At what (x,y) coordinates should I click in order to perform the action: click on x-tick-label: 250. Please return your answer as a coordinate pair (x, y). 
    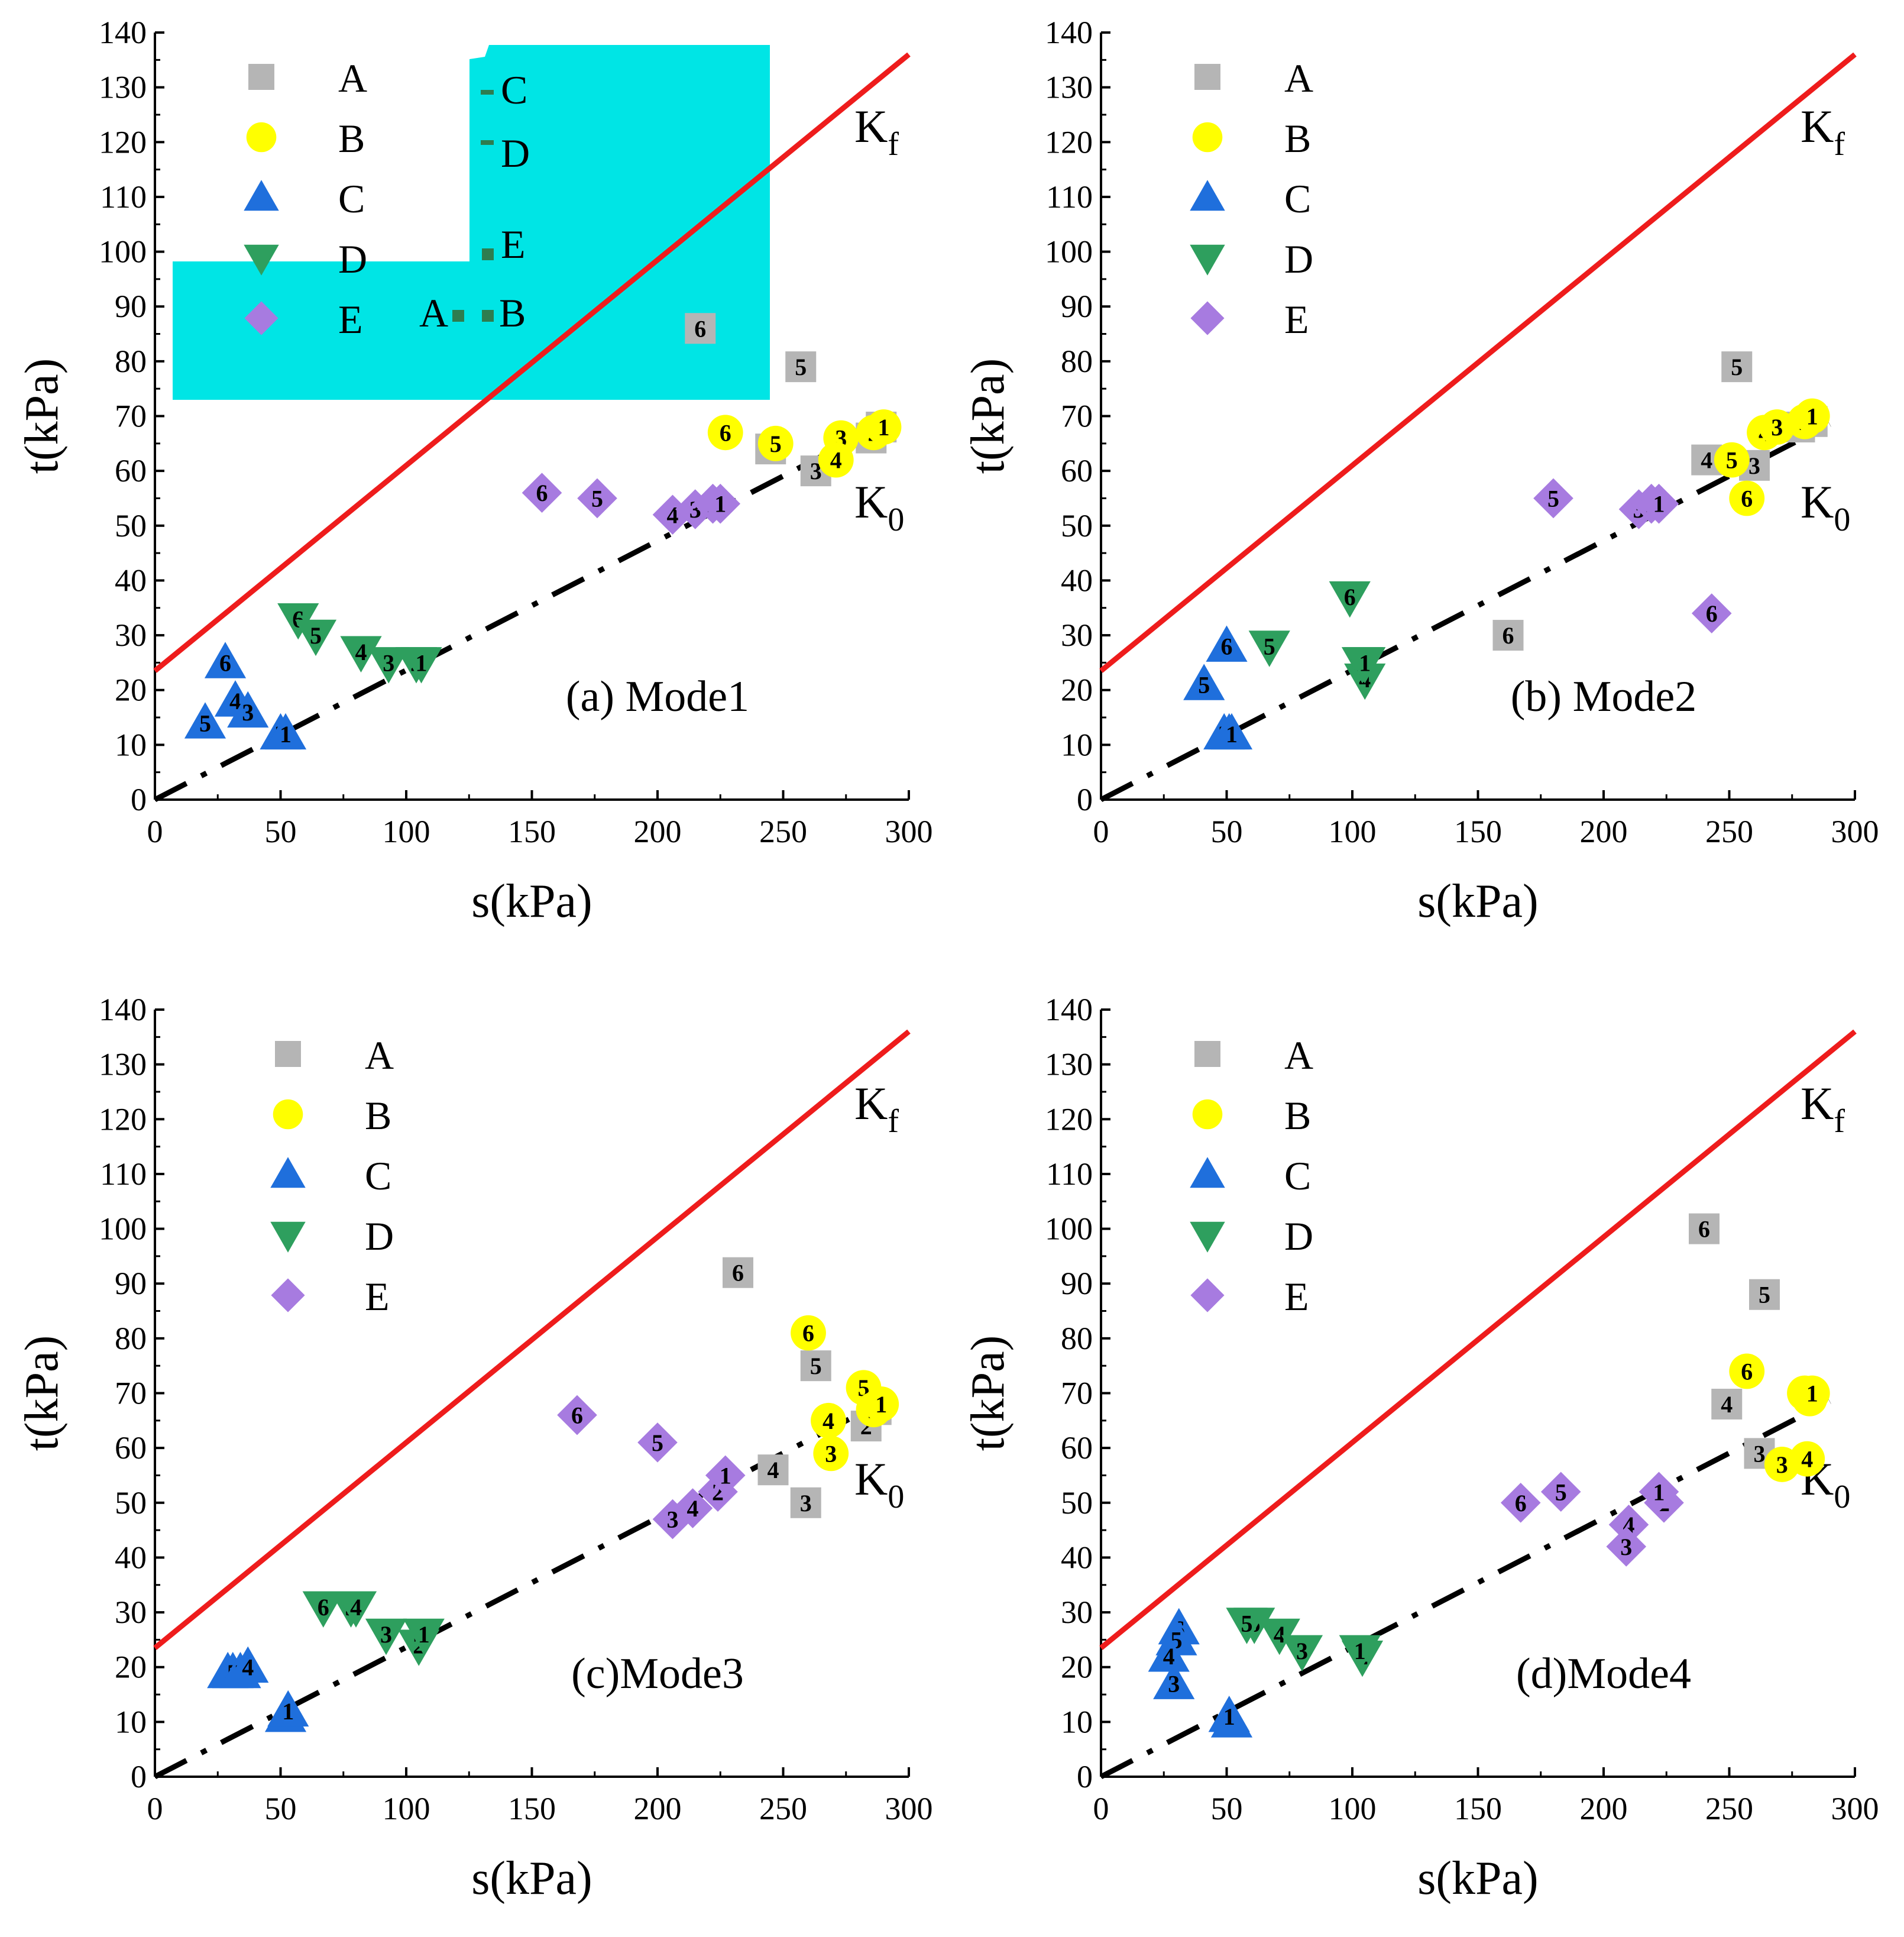
    Looking at the image, I should click on (1729, 831).